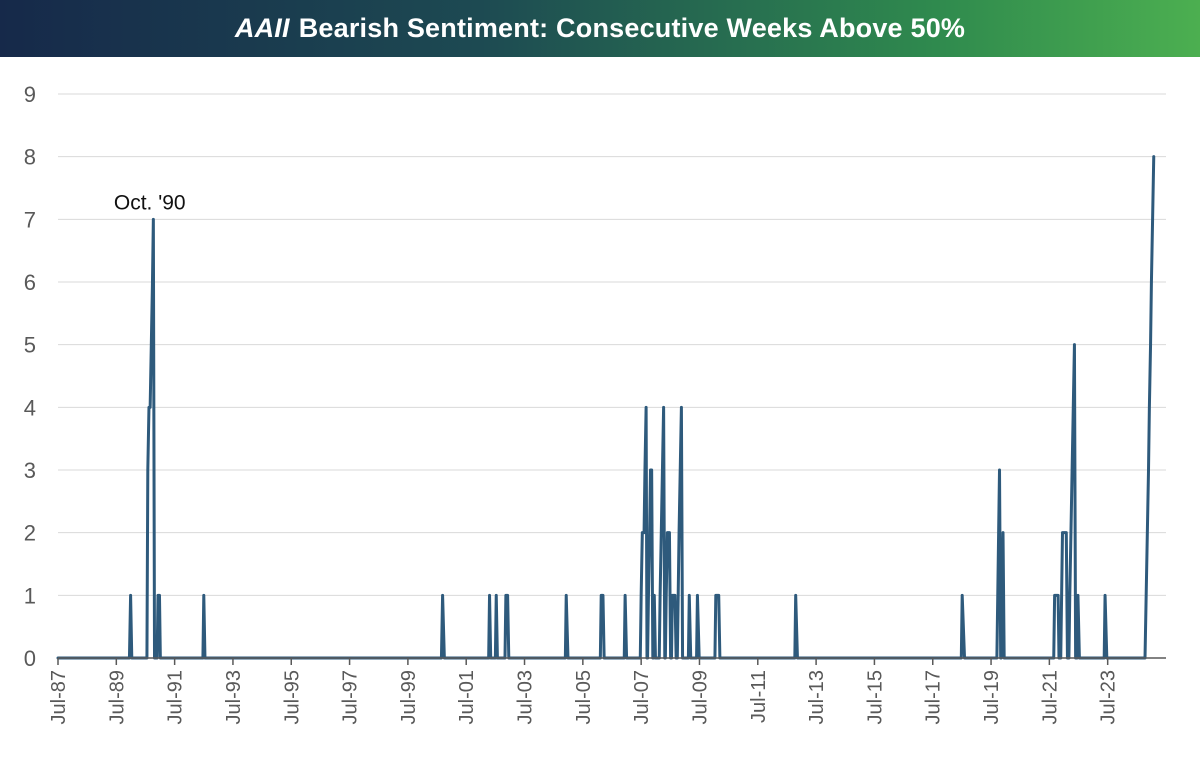  What do you see at coordinates (30, 157) in the screenshot?
I see `y-tick-label: 8` at bounding box center [30, 157].